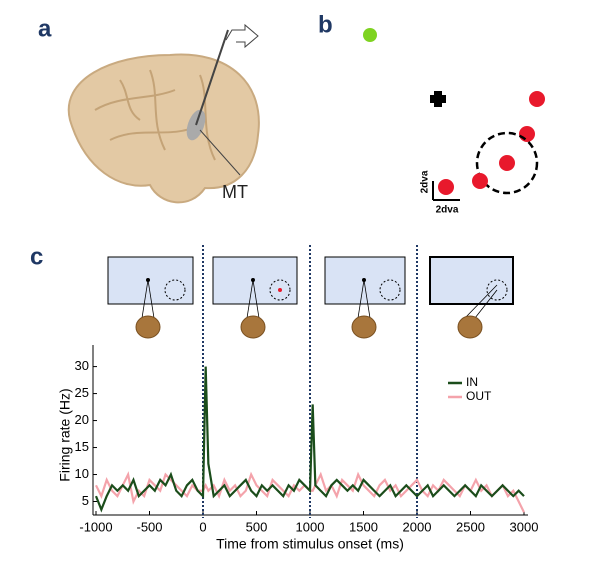 This screenshot has height=572, width=616. Describe the element at coordinates (470, 526) in the screenshot. I see `x-tick-label: 2500` at that location.